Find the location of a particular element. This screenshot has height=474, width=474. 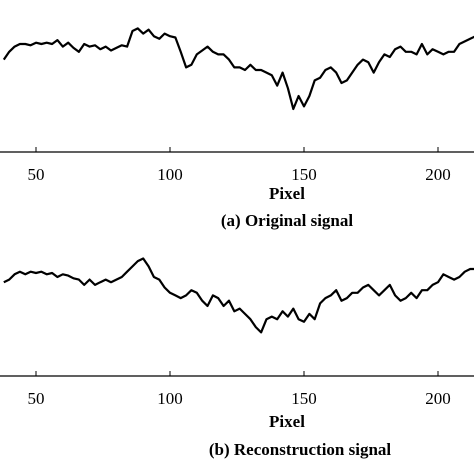

panel-a-tick-label-50: 50 is located at coordinates (36, 174).